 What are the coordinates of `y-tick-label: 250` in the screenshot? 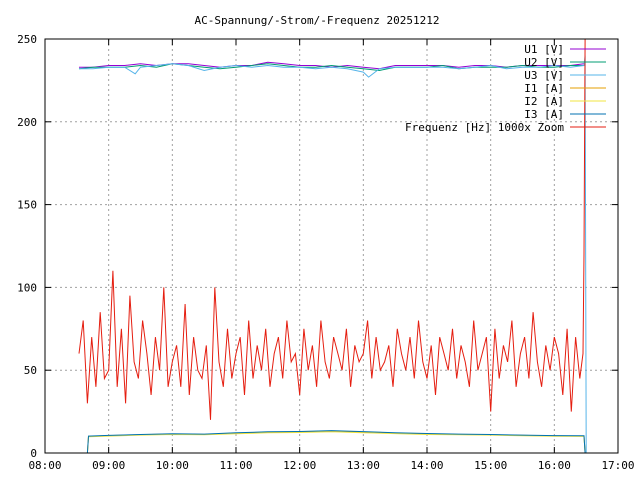 It's located at (27, 39).